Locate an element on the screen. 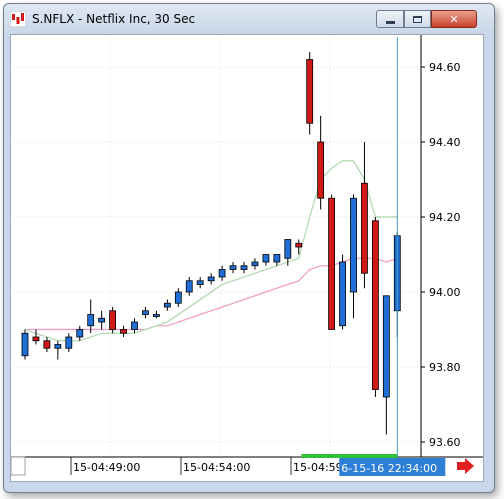 This screenshot has width=504, height=499. time-tick-label: 15-04:49:00 is located at coordinates (106, 467).